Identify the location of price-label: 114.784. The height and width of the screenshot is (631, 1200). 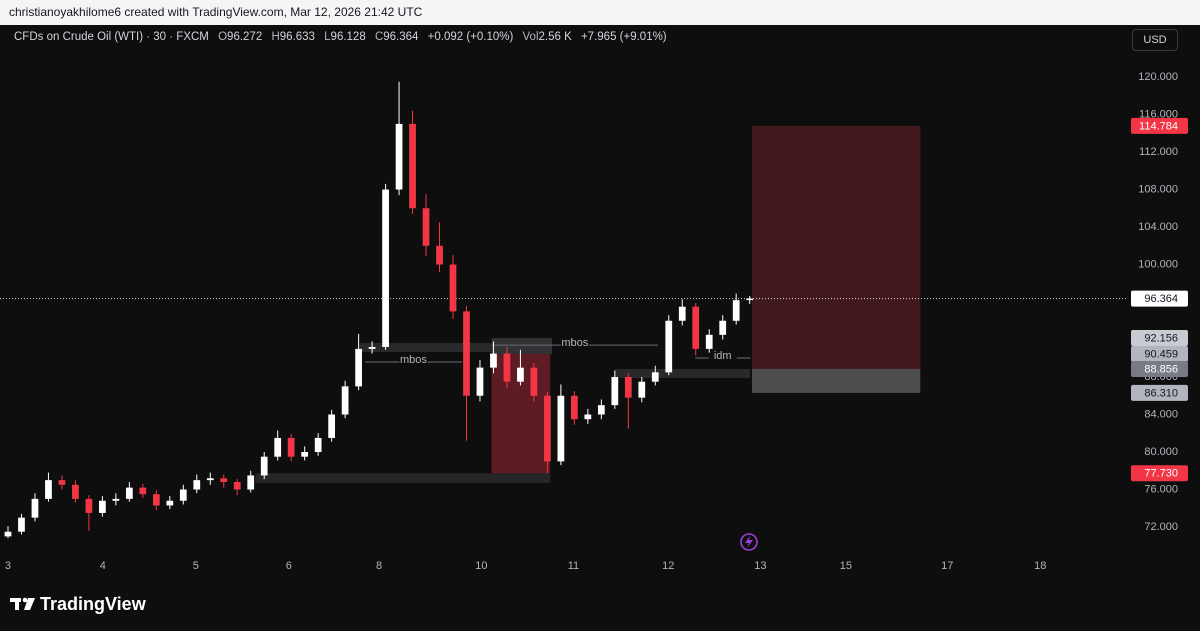
(1158, 126).